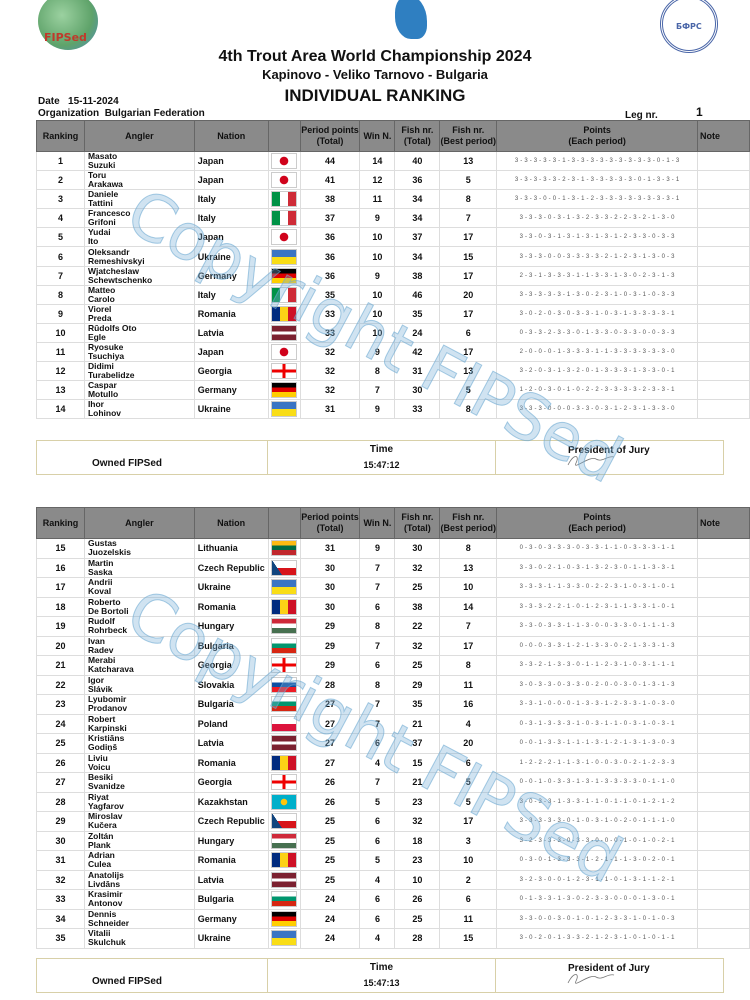 The width and height of the screenshot is (750, 1000). I want to click on angler-first-name: Masato, so click(102, 156).